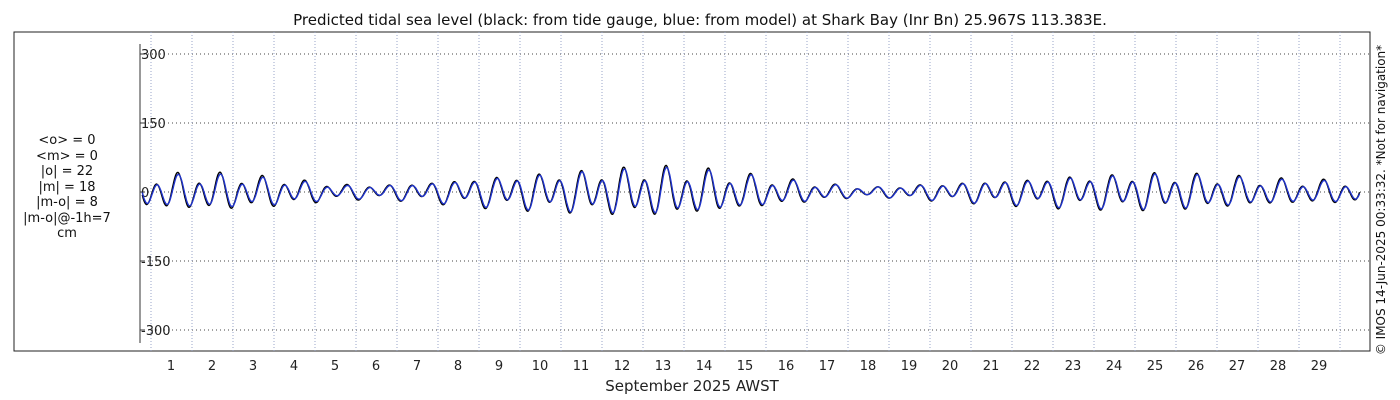  What do you see at coordinates (145, 193) in the screenshot?
I see `y-tick-label: 0` at bounding box center [145, 193].